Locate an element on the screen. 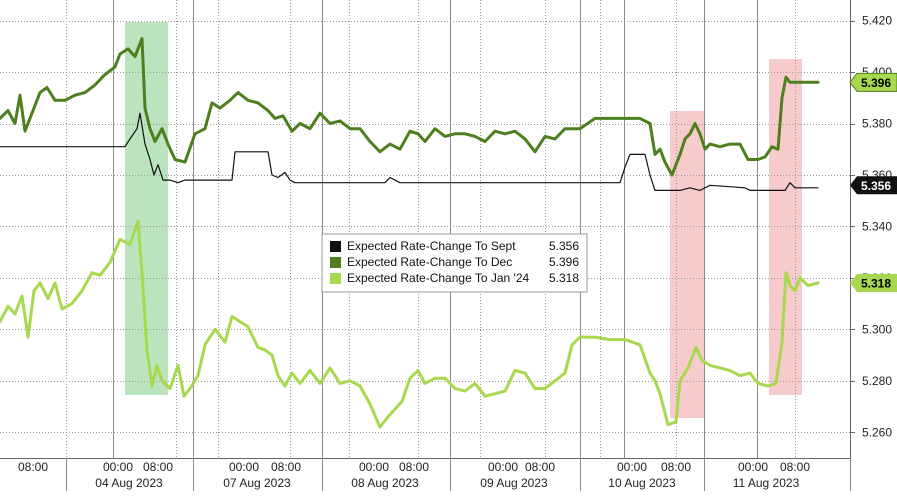 The height and width of the screenshot is (496, 897). legend-value: 5.396 is located at coordinates (564, 262).